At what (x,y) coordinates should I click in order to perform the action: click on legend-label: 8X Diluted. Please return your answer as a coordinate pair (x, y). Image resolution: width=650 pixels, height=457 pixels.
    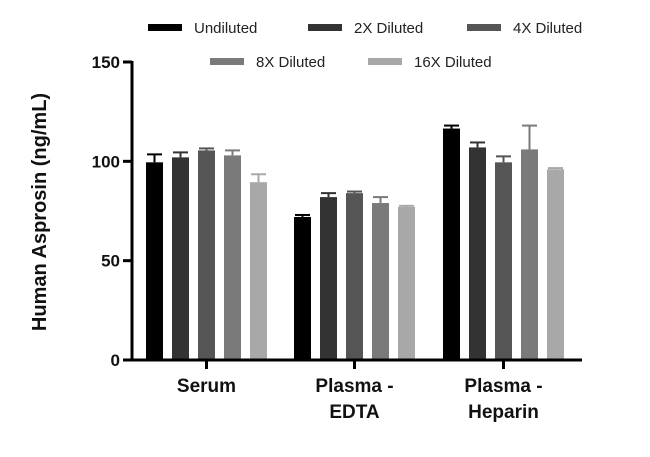
    Looking at the image, I should click on (290, 62).